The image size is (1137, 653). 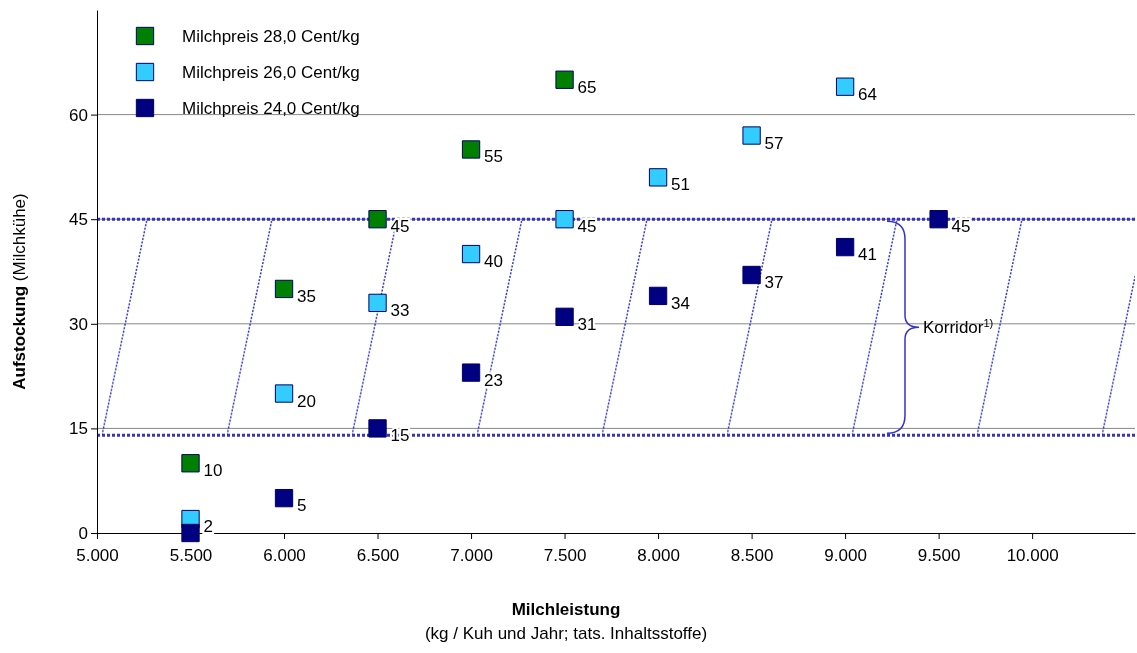 I want to click on data-label: 35, so click(x=306, y=296).